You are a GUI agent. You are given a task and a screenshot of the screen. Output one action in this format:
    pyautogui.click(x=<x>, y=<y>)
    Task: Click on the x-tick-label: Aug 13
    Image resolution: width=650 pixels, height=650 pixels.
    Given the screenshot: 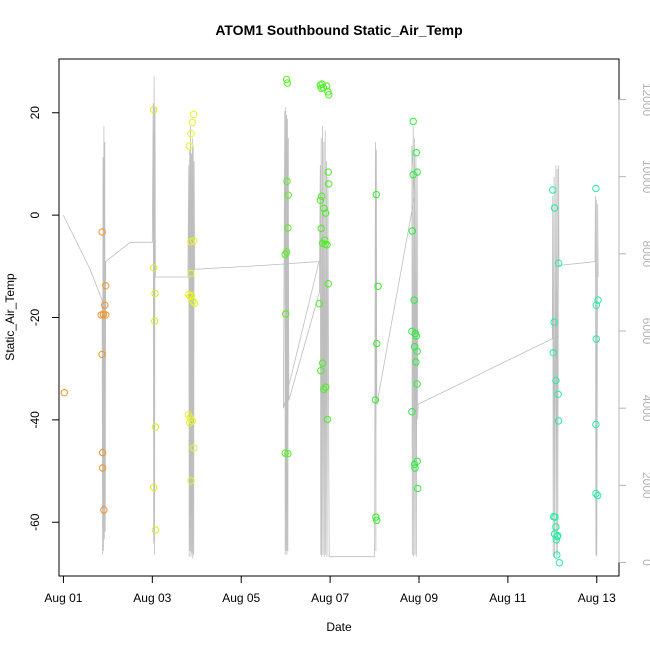 What is the action you would take?
    pyautogui.click(x=597, y=598)
    